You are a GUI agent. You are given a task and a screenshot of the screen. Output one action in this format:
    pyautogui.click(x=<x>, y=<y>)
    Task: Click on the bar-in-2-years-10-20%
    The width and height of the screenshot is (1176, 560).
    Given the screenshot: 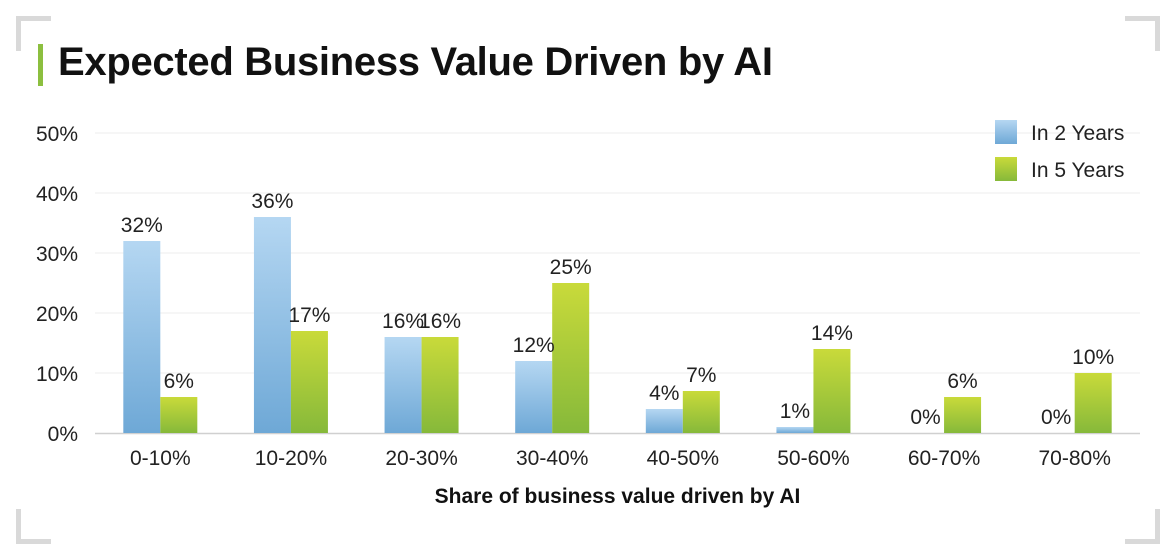 What is the action you would take?
    pyautogui.click(x=272, y=325)
    